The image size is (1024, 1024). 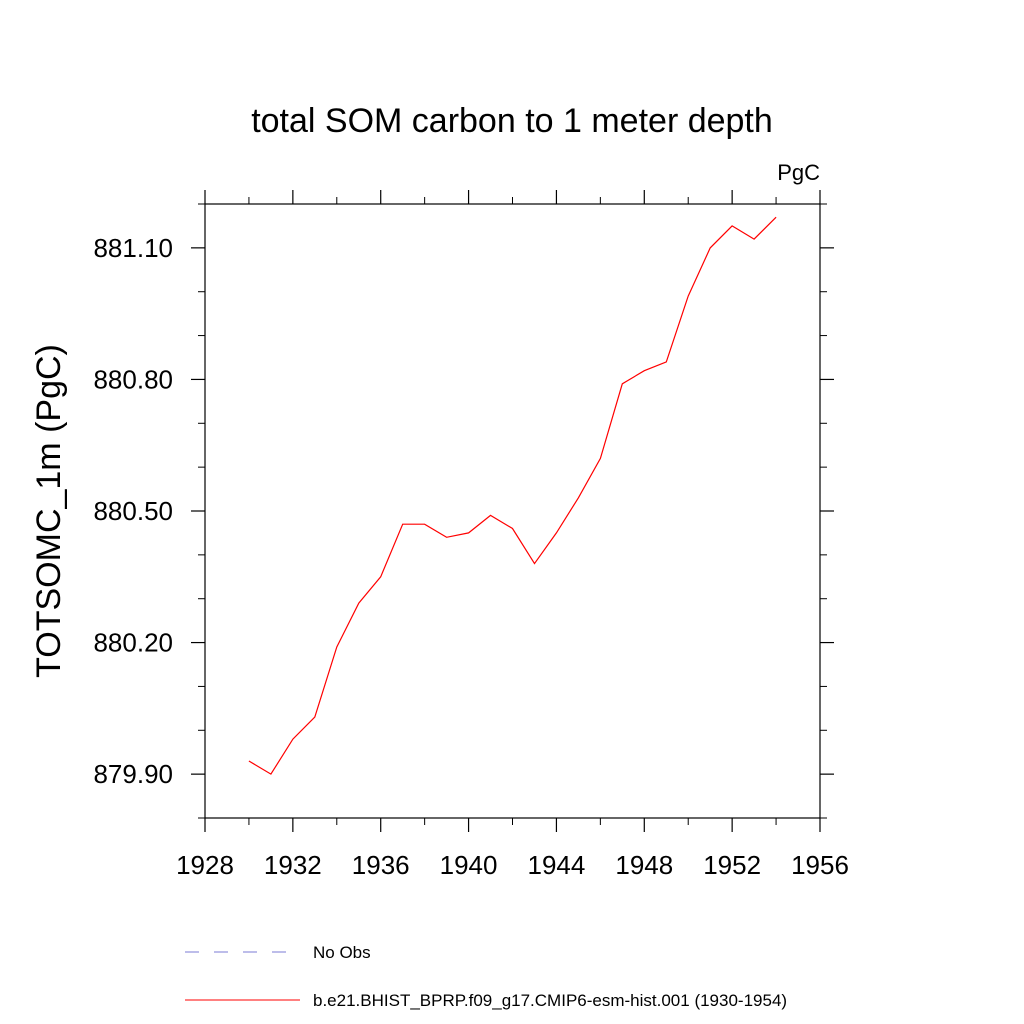 I want to click on units-label: PgC, so click(x=798, y=172).